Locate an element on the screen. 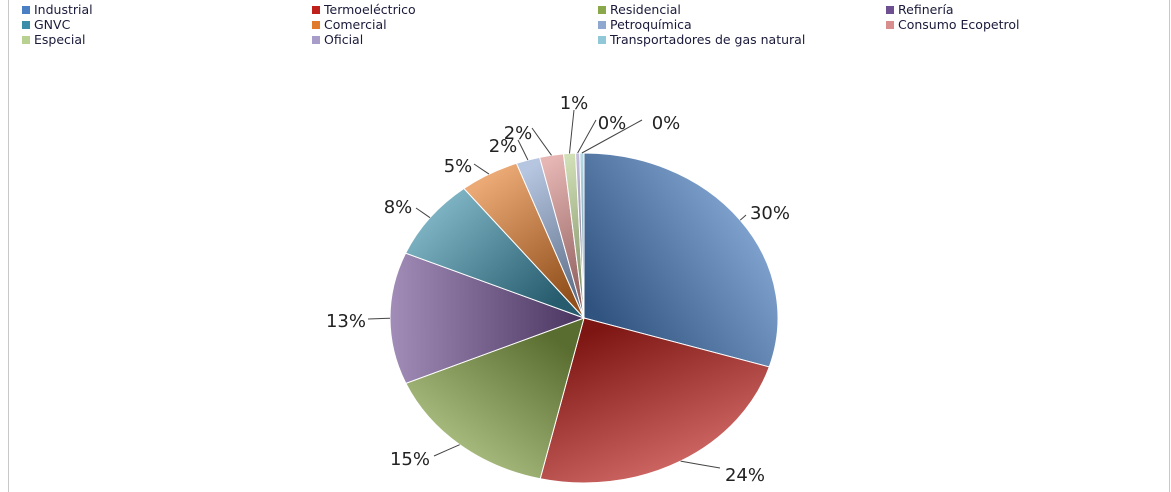  legend-item-oficial: Oficial is located at coordinates (337, 39).